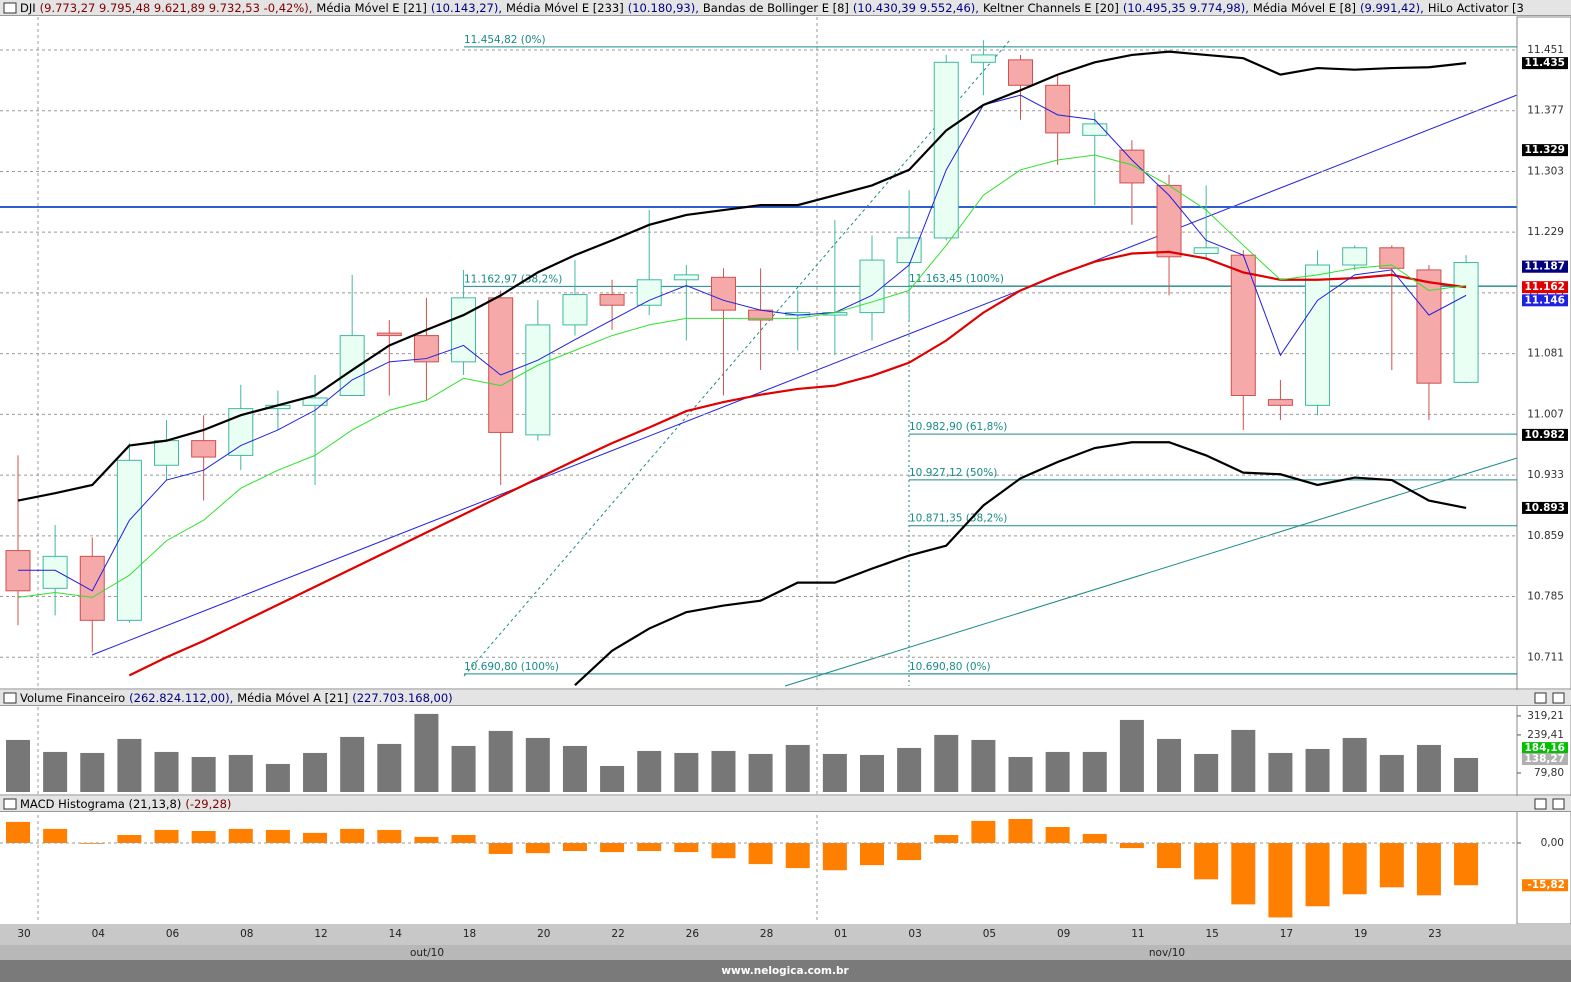 The height and width of the screenshot is (982, 1571). Describe the element at coordinates (766, 934) in the screenshot. I see `x-tick-label: 28` at that location.